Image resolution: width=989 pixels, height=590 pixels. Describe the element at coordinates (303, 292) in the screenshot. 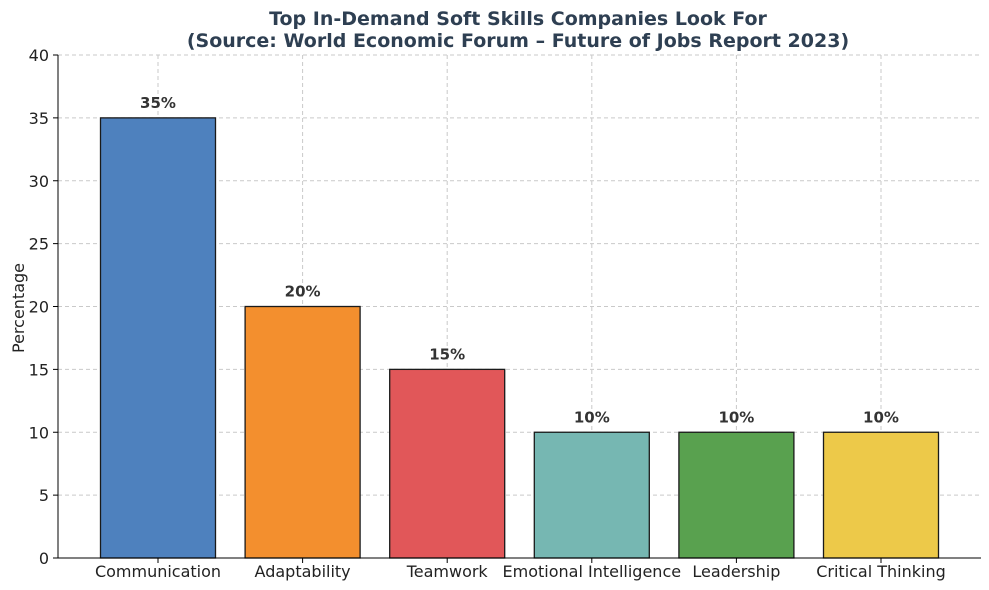

I see `data-label: 20%` at that location.